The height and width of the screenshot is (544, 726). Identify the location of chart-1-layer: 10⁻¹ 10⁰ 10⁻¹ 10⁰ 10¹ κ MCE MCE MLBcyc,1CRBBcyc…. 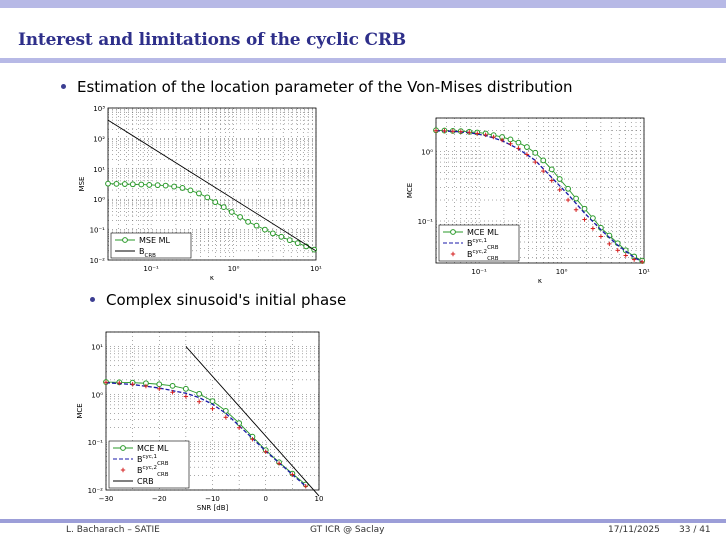
(528, 200).